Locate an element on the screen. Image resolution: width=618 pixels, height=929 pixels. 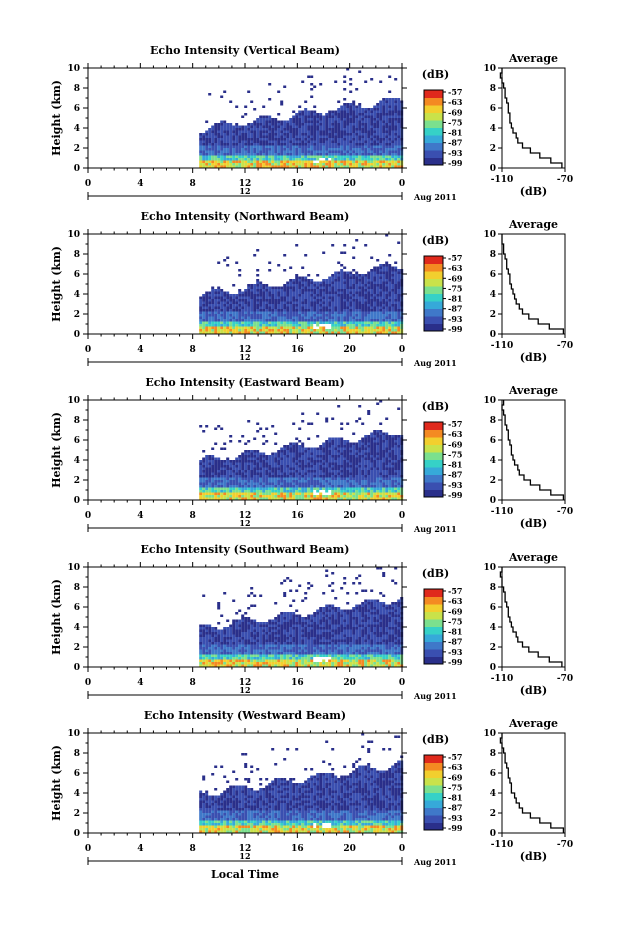
avg-x-tick-label: -110 is located at coordinates (502, 180).